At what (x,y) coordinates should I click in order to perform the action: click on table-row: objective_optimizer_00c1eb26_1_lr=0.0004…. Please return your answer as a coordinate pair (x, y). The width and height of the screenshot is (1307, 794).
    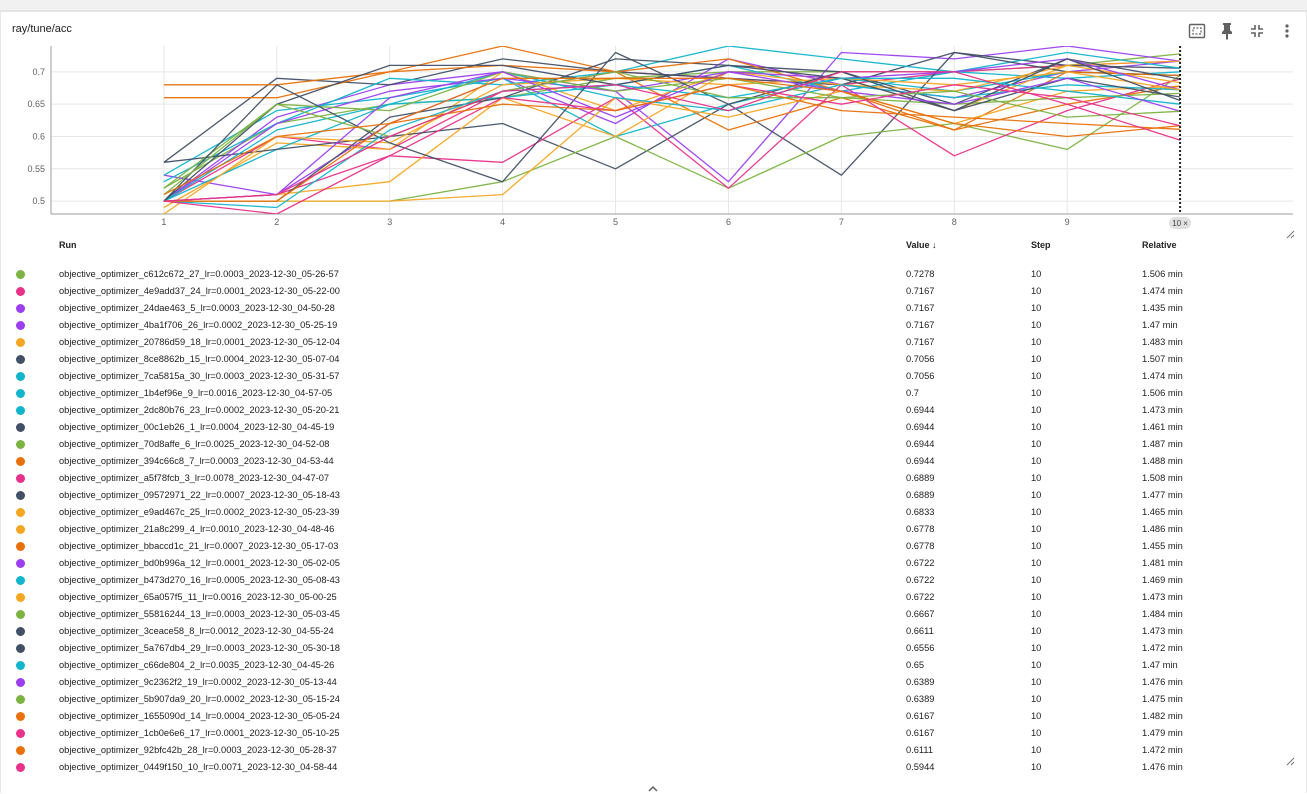
    Looking at the image, I should click on (653, 427).